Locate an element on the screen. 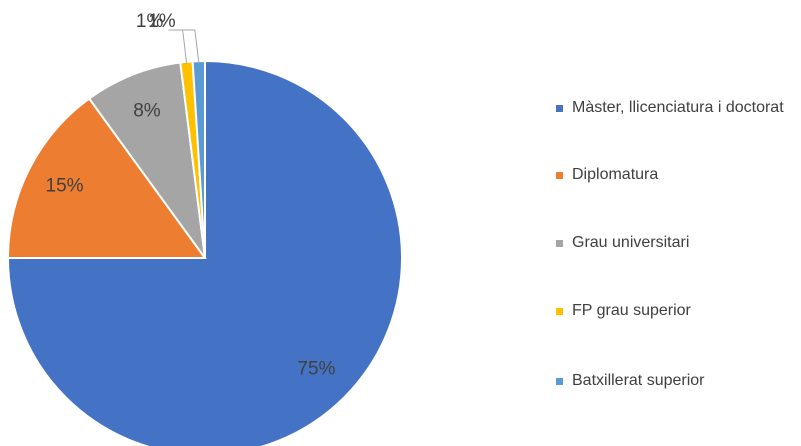  data-label: 75% is located at coordinates (316, 368).